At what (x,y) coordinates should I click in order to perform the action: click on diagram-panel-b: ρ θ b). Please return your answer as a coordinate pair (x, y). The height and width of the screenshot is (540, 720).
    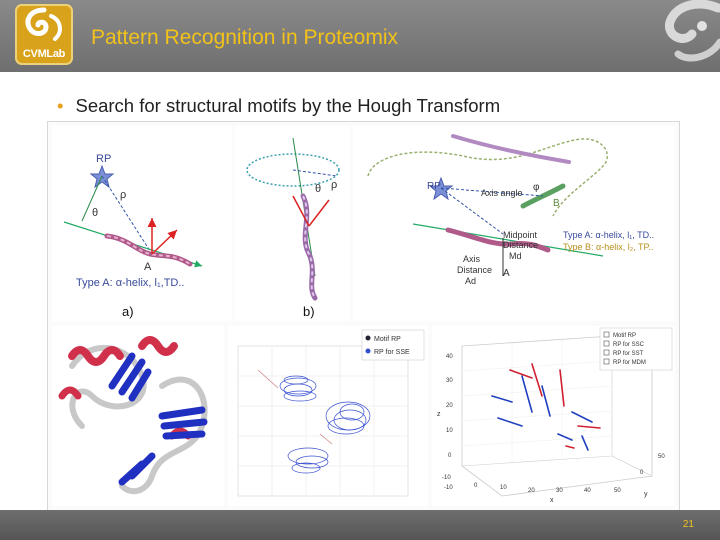
    Looking at the image, I should click on (292, 223).